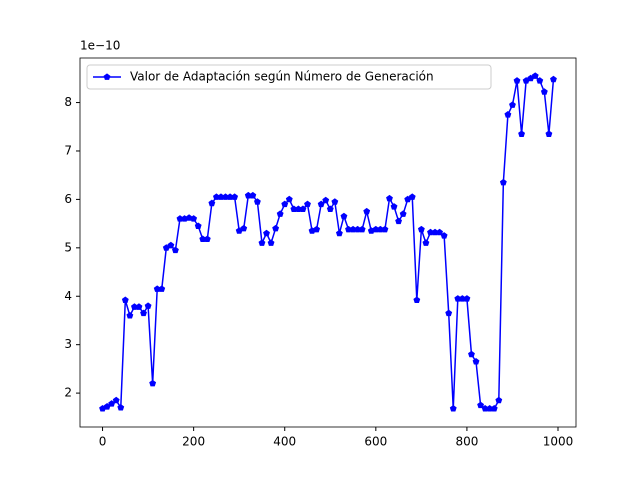 The image size is (640, 484). Describe the element at coordinates (558, 442) in the screenshot. I see `x-tick-label: 1000` at that location.